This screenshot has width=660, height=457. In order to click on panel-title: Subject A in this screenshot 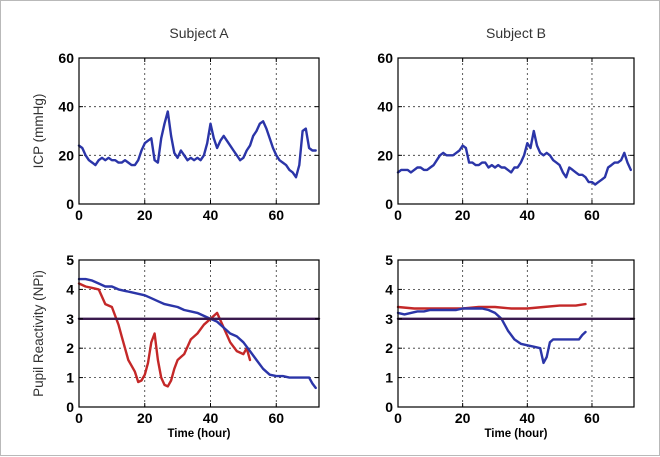, I will do `click(199, 33)`.